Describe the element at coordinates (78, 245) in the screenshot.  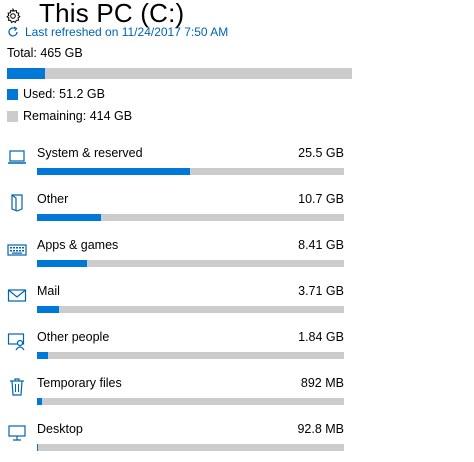
I see `category-label: Apps & games` at that location.